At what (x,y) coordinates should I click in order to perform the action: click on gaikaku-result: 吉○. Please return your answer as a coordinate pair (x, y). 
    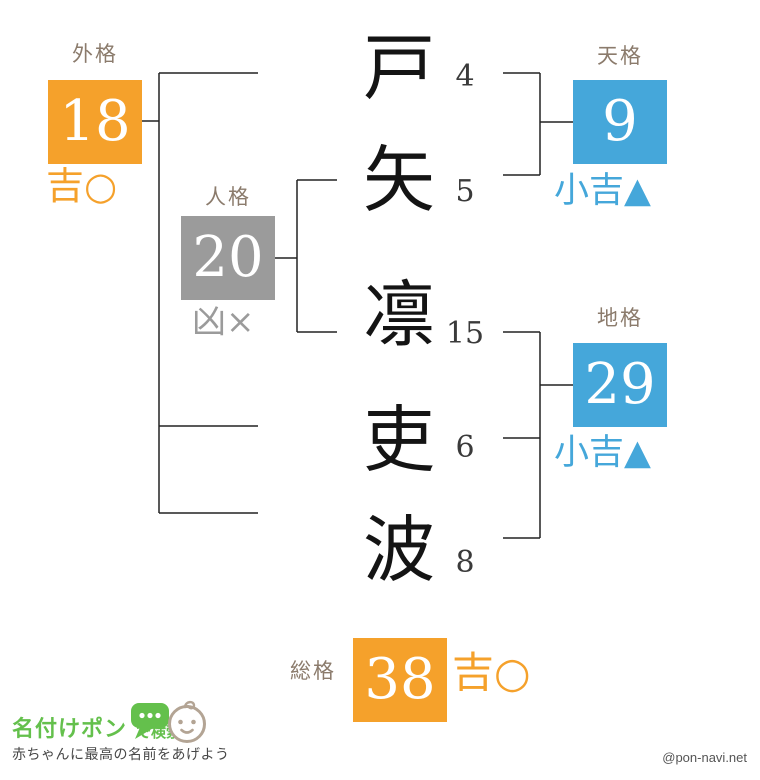
    Looking at the image, I should click on (82, 186).